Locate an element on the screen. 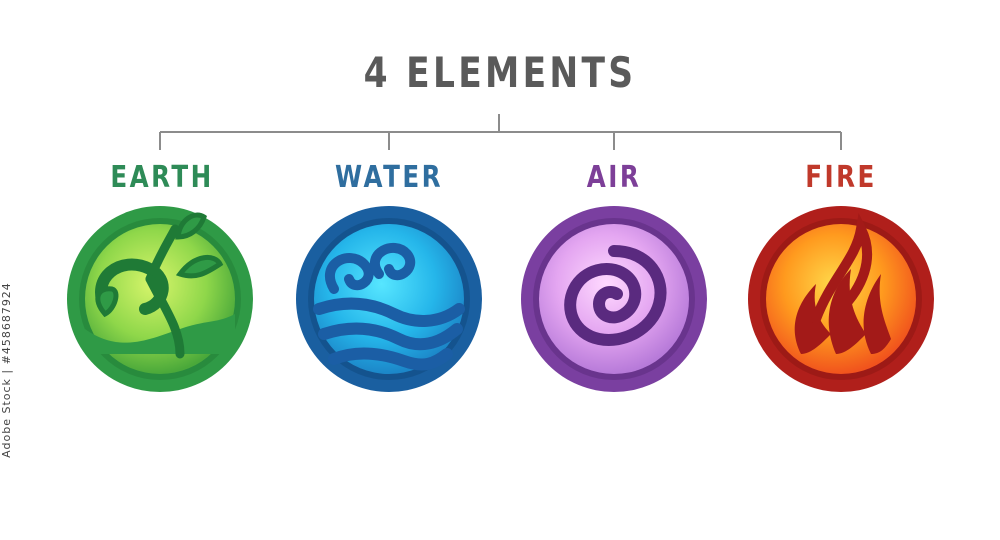 The height and width of the screenshot is (540, 1000). water-wave-icon is located at coordinates (389, 299).